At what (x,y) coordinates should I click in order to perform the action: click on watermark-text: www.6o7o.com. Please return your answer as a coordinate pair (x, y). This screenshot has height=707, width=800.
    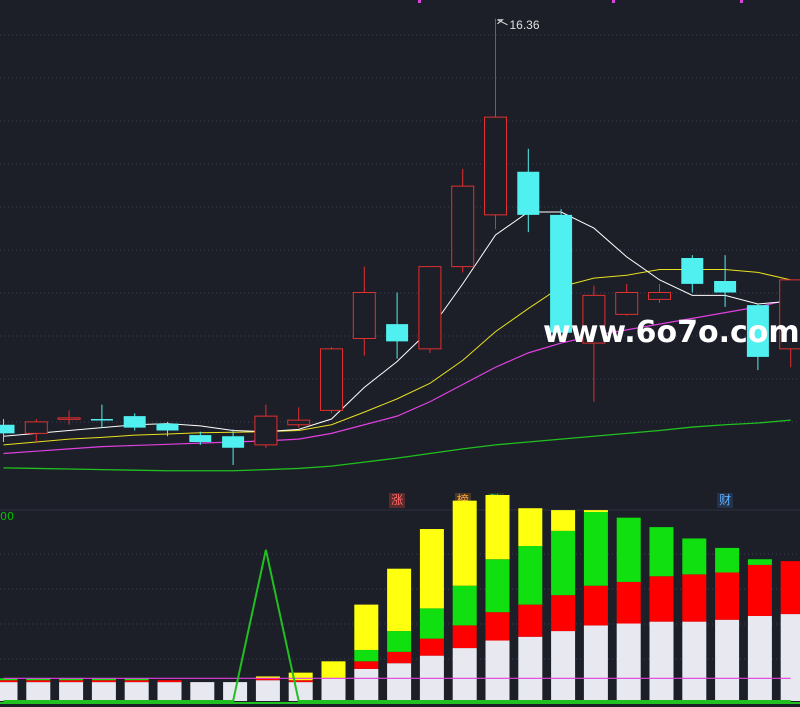
    Looking at the image, I should click on (671, 332).